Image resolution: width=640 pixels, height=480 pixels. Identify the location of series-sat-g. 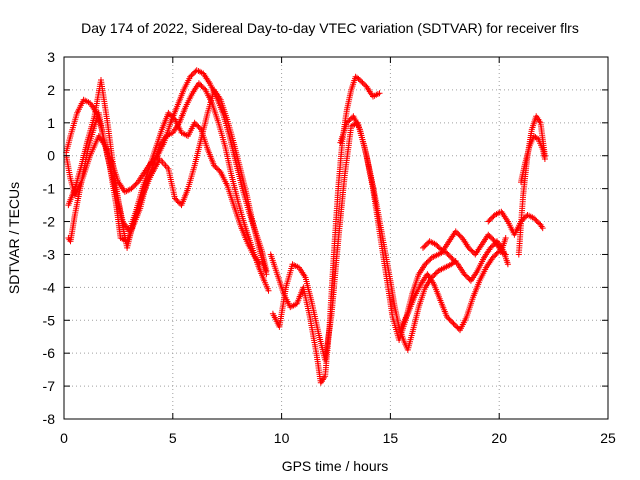
(424, 228).